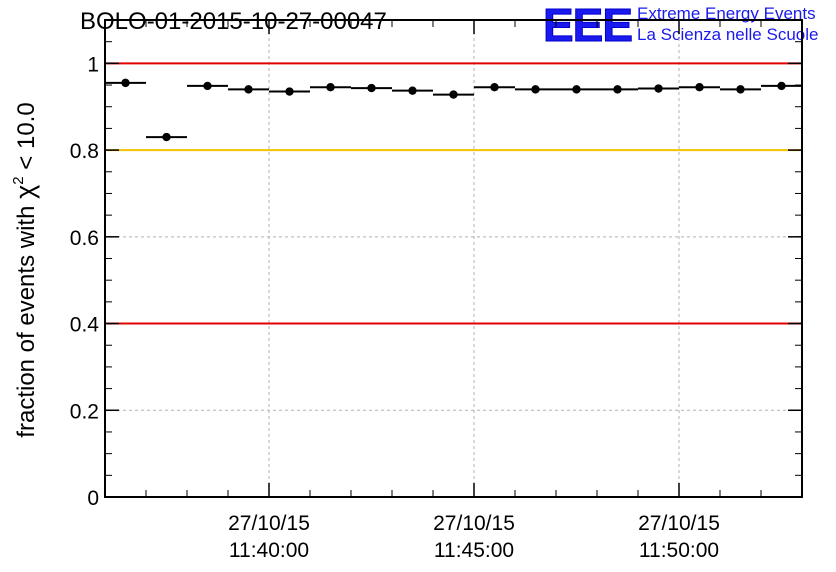 This screenshot has width=836, height=572. What do you see at coordinates (26, 318) in the screenshot?
I see `y-axis-label-prefix: fraction of events with` at bounding box center [26, 318].